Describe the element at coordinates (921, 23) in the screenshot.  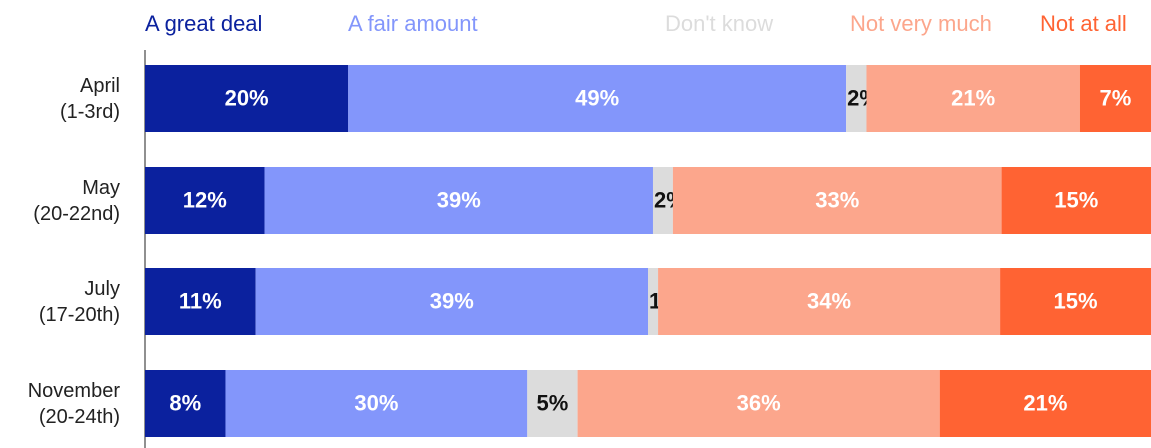
I see `legend-label: Not very much` at that location.